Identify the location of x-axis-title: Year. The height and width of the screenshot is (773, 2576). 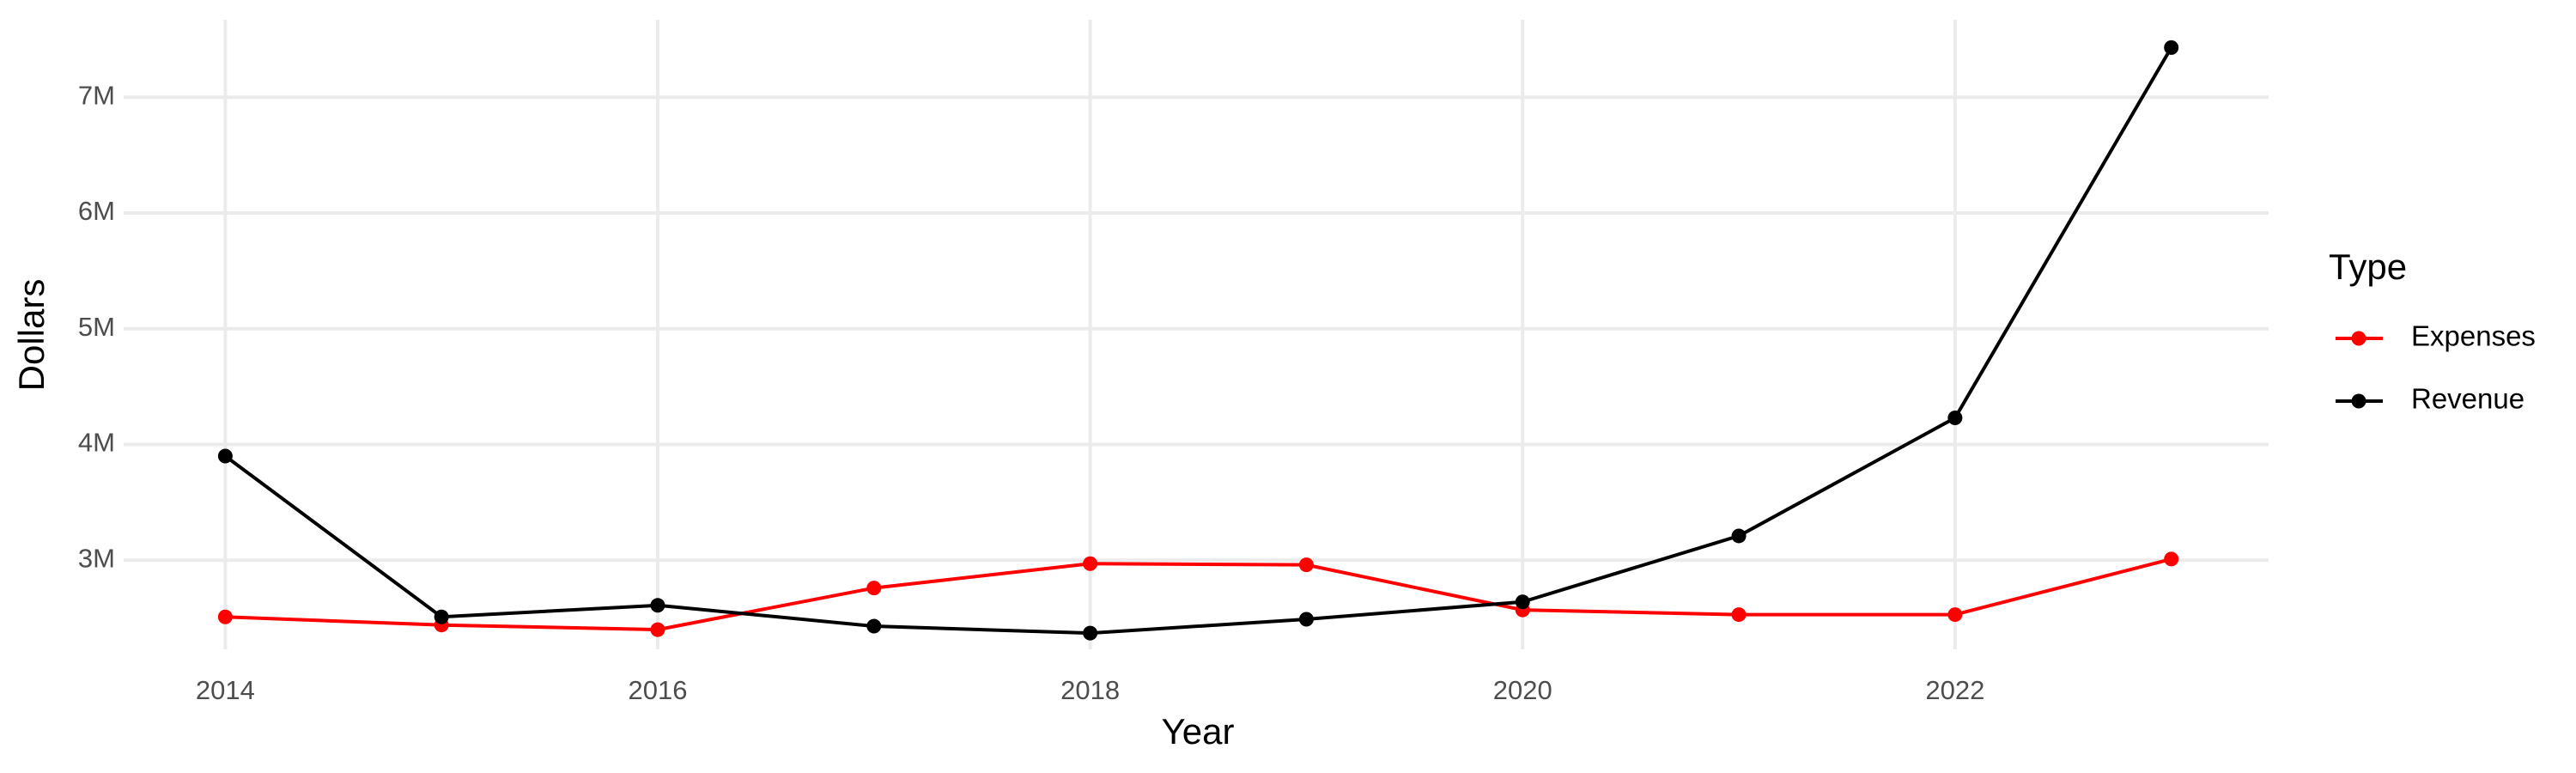
(1199, 731).